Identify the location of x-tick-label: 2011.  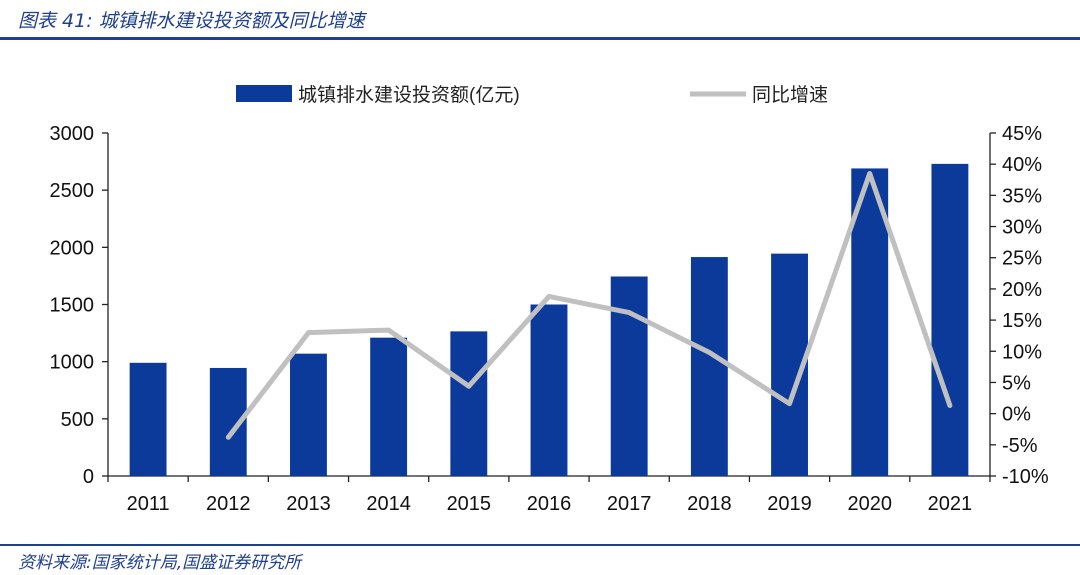
(148, 504).